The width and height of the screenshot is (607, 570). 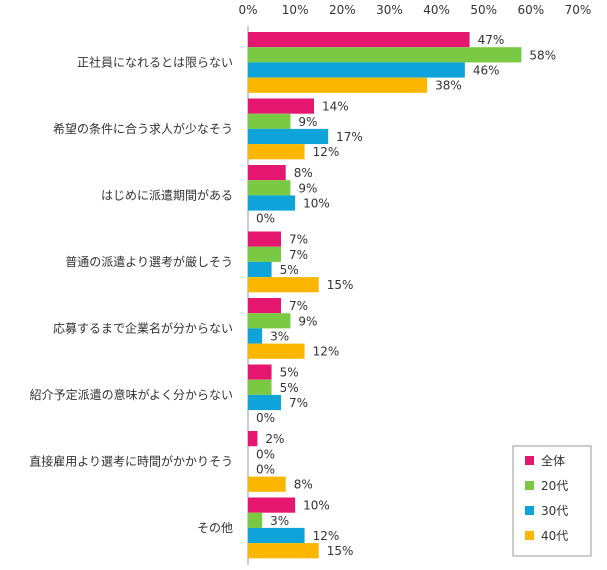 What do you see at coordinates (486, 71) in the screenshot?
I see `data-label: 46%` at bounding box center [486, 71].